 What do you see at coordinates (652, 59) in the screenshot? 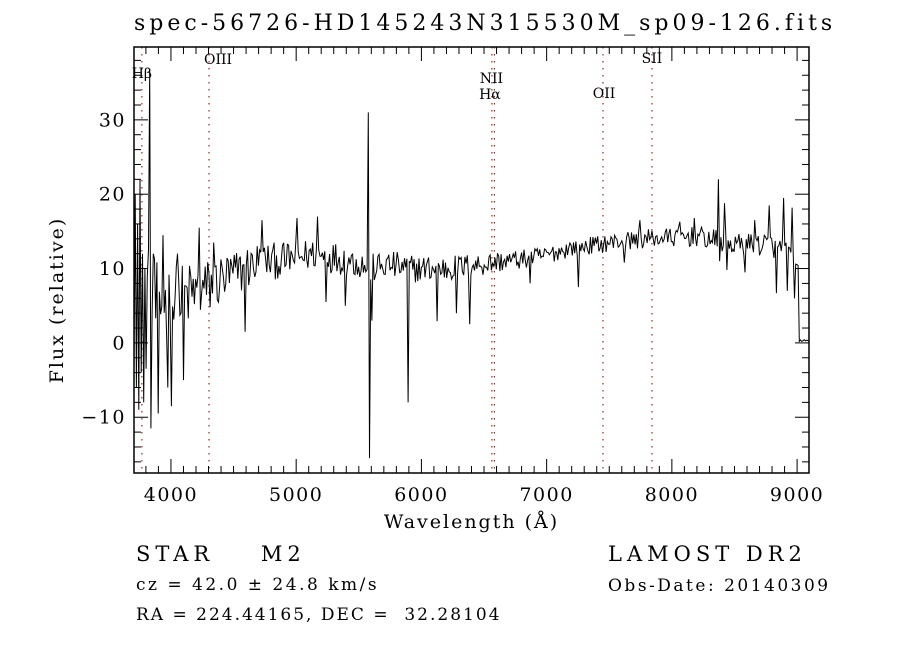
I see `spectral-line-label: SII` at bounding box center [652, 59].